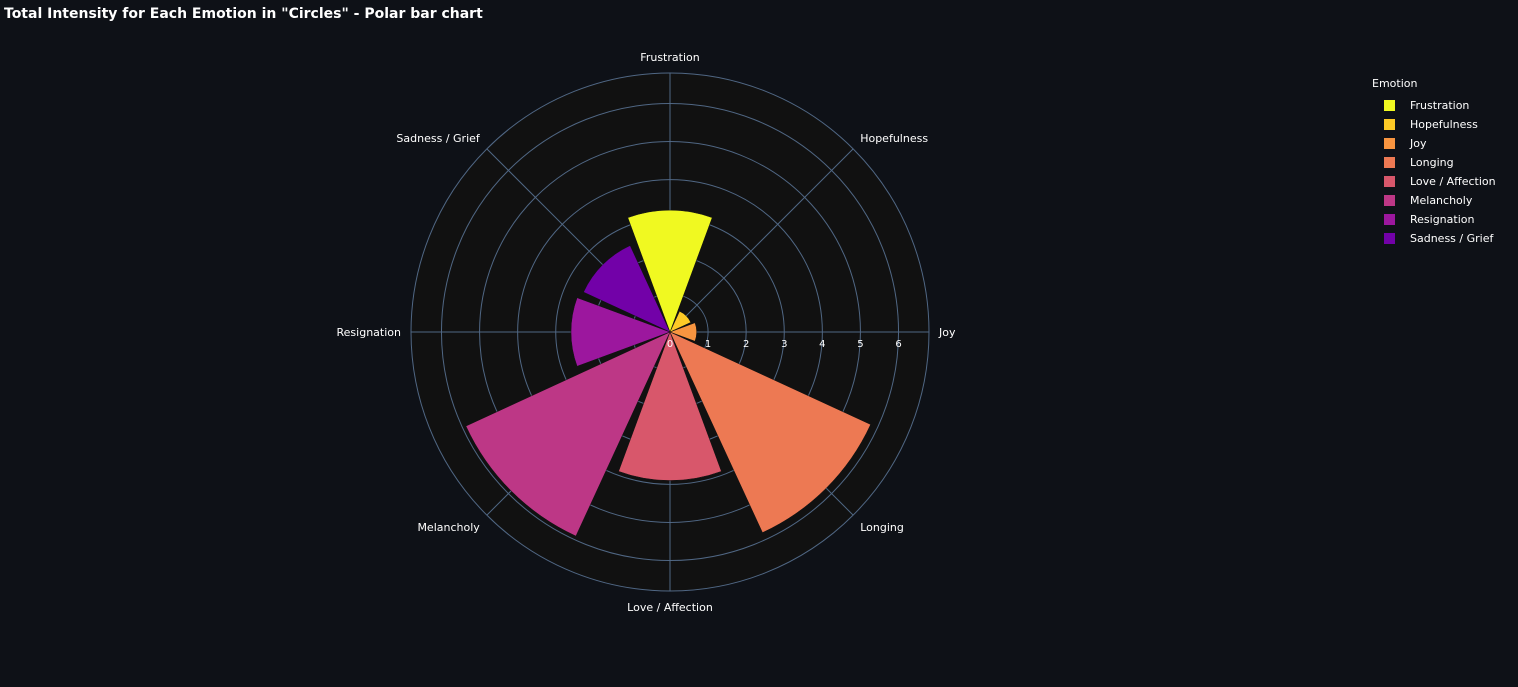 This screenshot has width=1518, height=687. What do you see at coordinates (1444, 124) in the screenshot?
I see `legend-label: Hopefulness` at bounding box center [1444, 124].